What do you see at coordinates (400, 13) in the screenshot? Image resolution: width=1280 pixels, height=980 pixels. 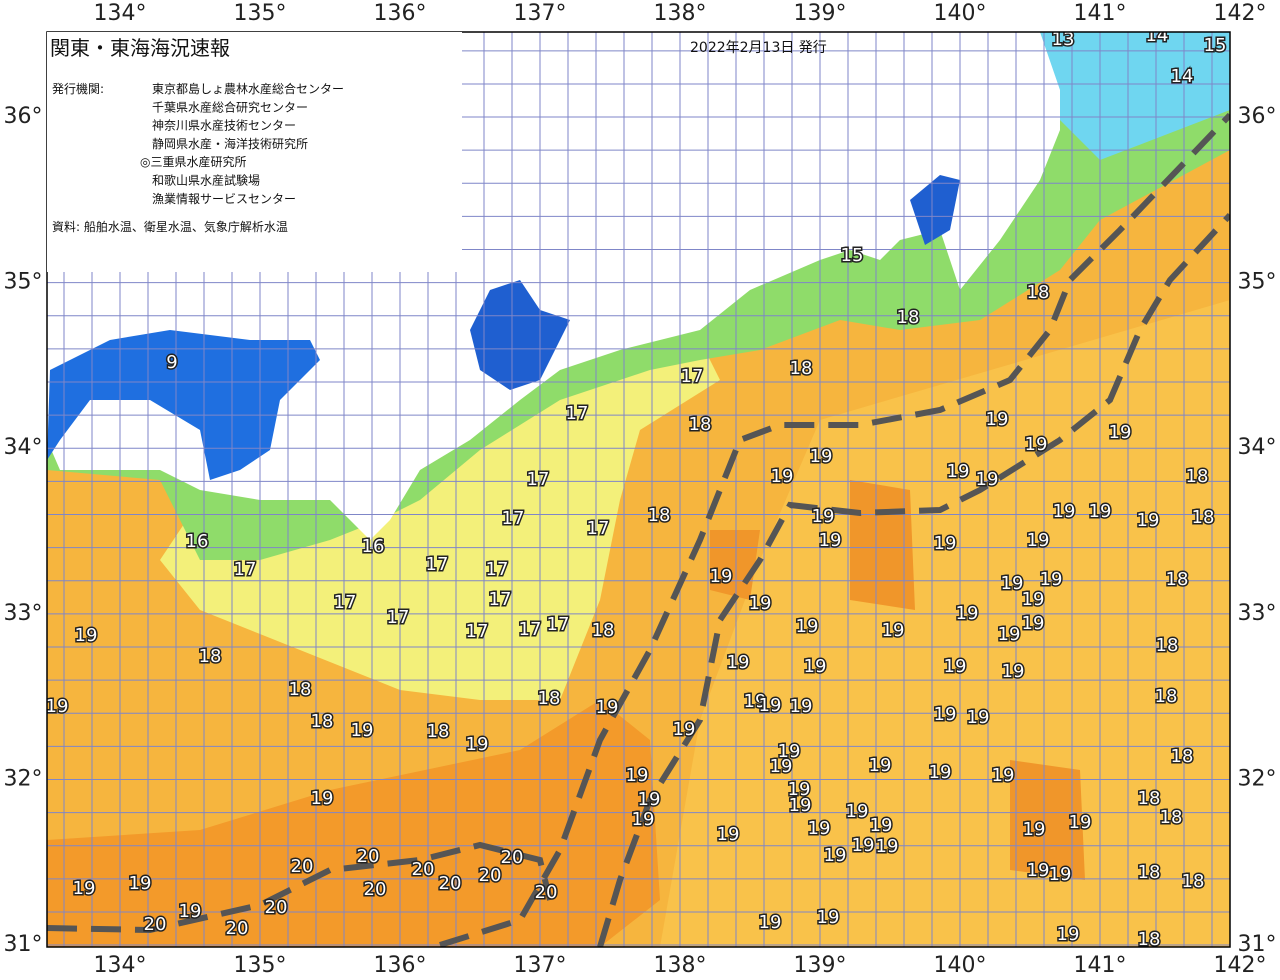 I see `lon-label: 136°` at bounding box center [400, 13].